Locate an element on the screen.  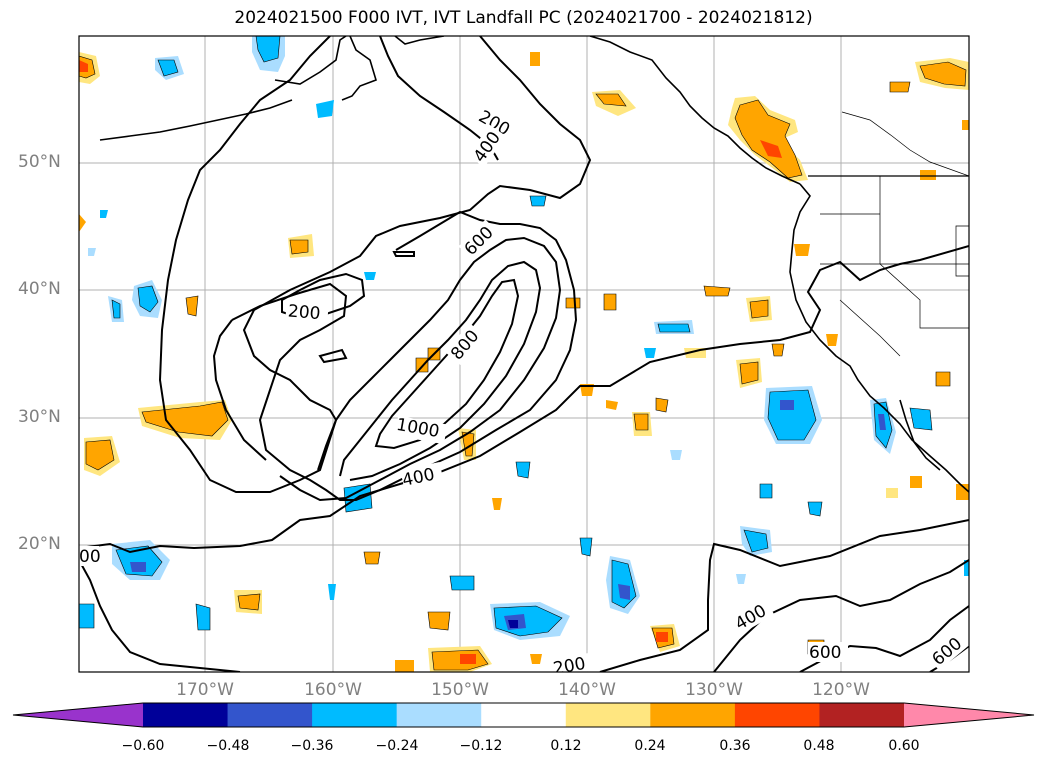
contour-label-600-east: 600 is located at coordinates (825, 653).